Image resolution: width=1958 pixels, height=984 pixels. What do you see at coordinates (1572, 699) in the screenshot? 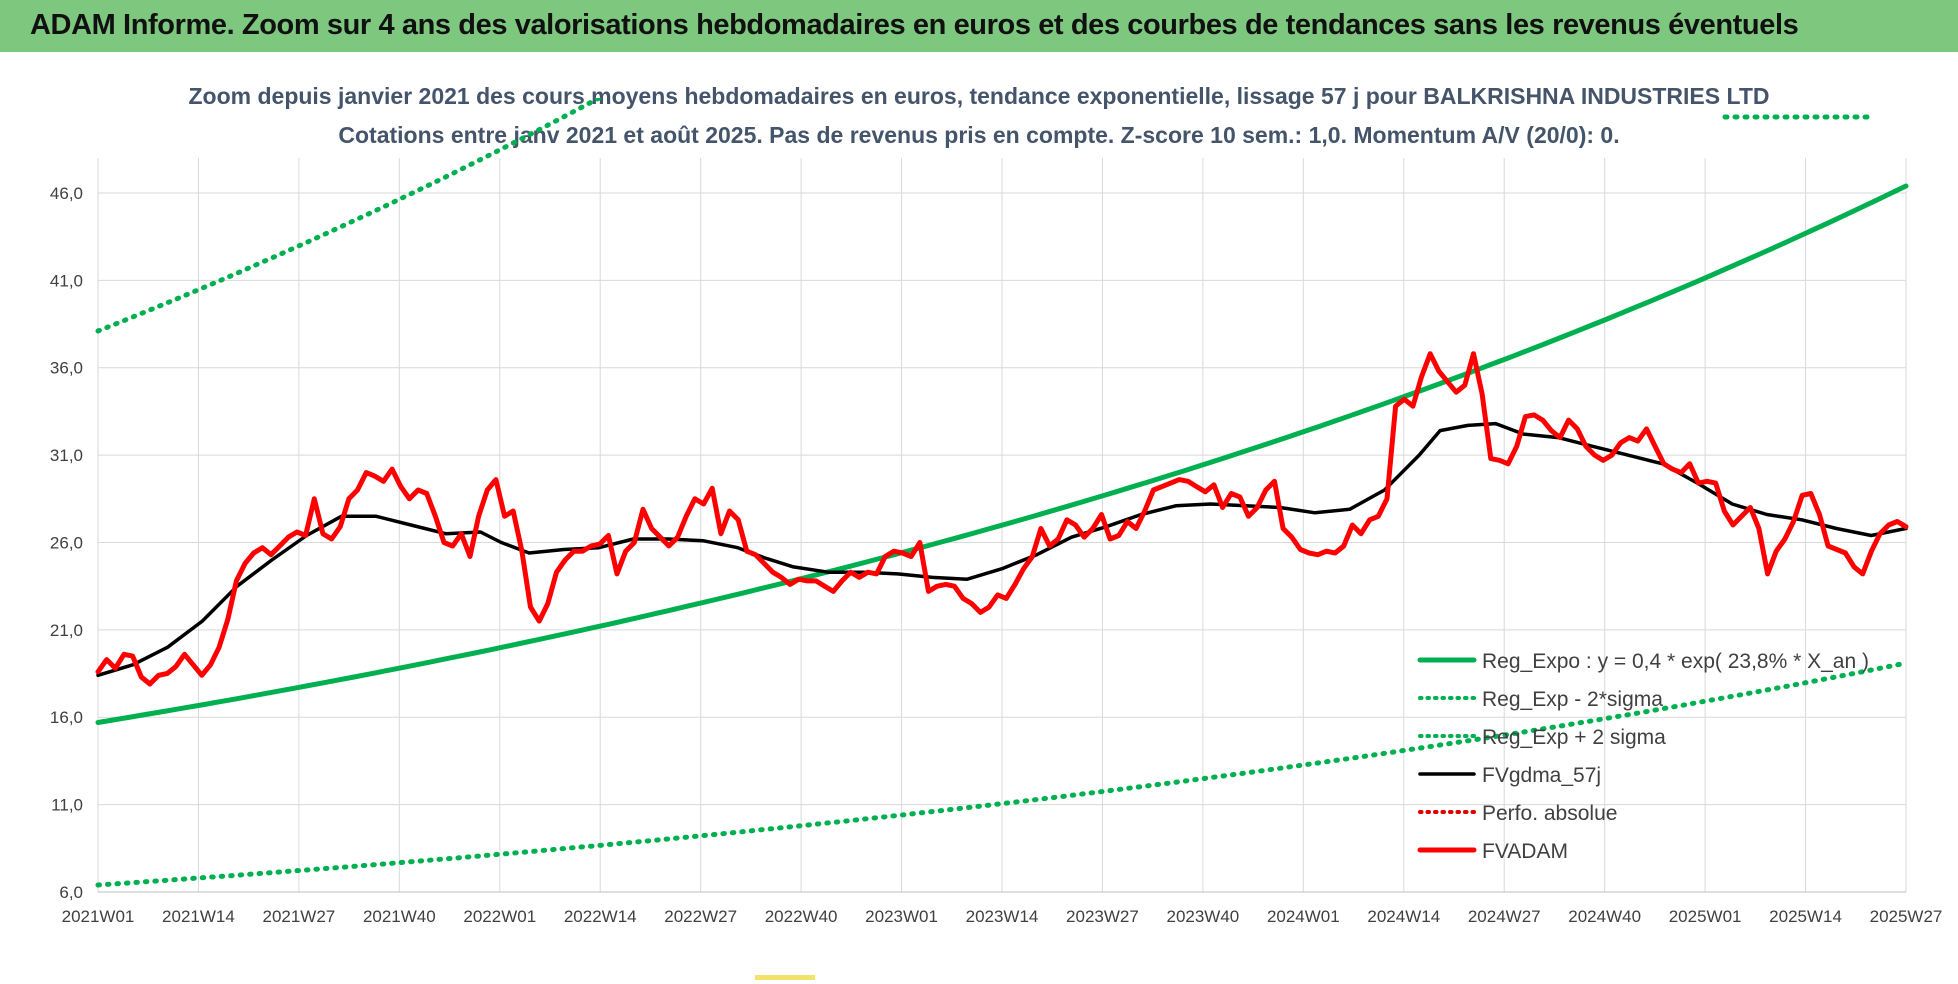
I see `legend-label: Reg_Exp - 2*sigma` at bounding box center [1572, 699].